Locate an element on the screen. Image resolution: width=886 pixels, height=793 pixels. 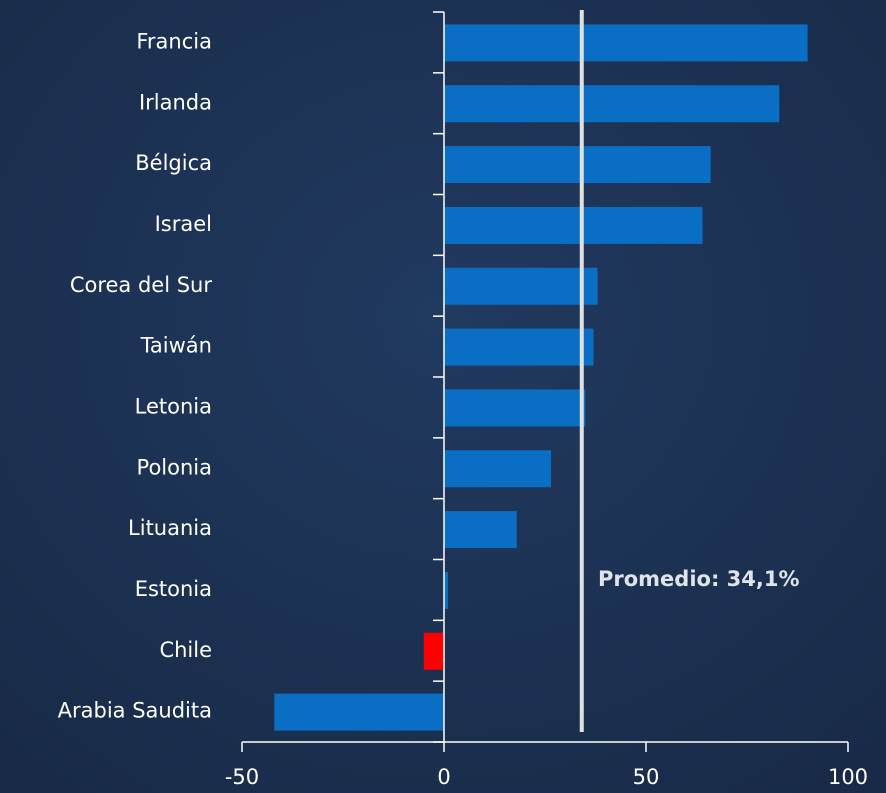
y-tick-label: Chile is located at coordinates (185, 650).